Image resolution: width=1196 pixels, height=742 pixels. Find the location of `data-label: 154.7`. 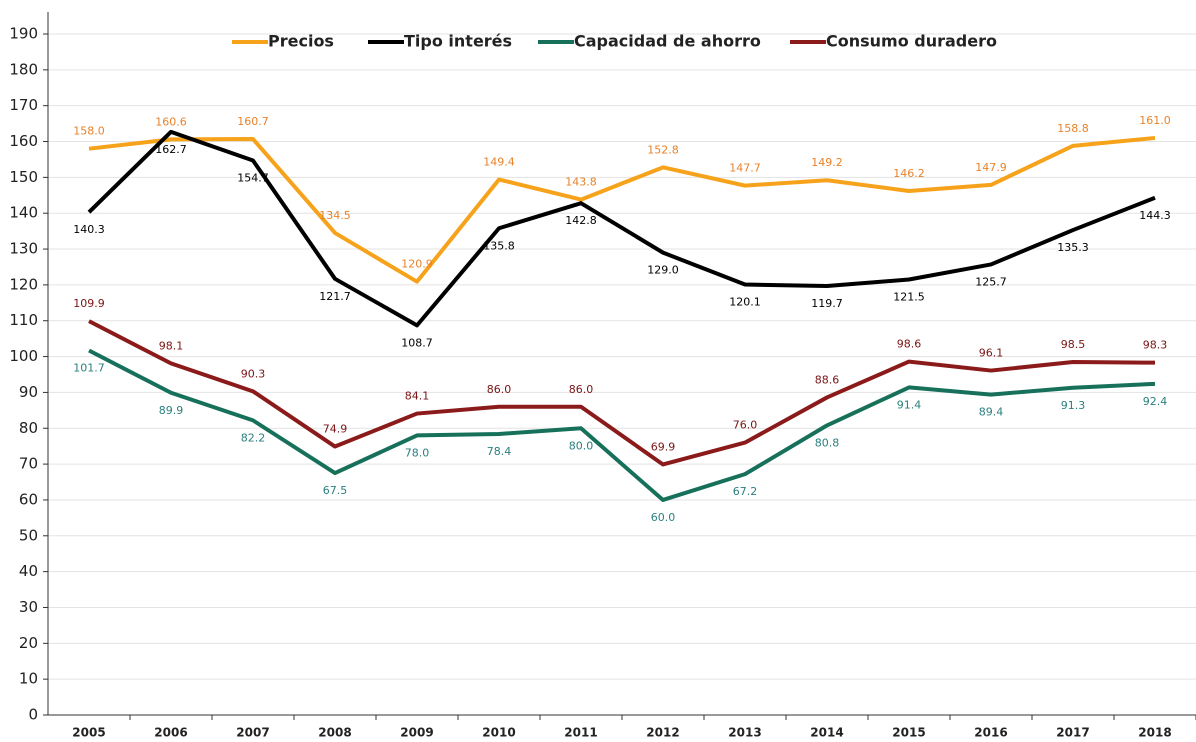

data-label: 154.7 is located at coordinates (253, 178).